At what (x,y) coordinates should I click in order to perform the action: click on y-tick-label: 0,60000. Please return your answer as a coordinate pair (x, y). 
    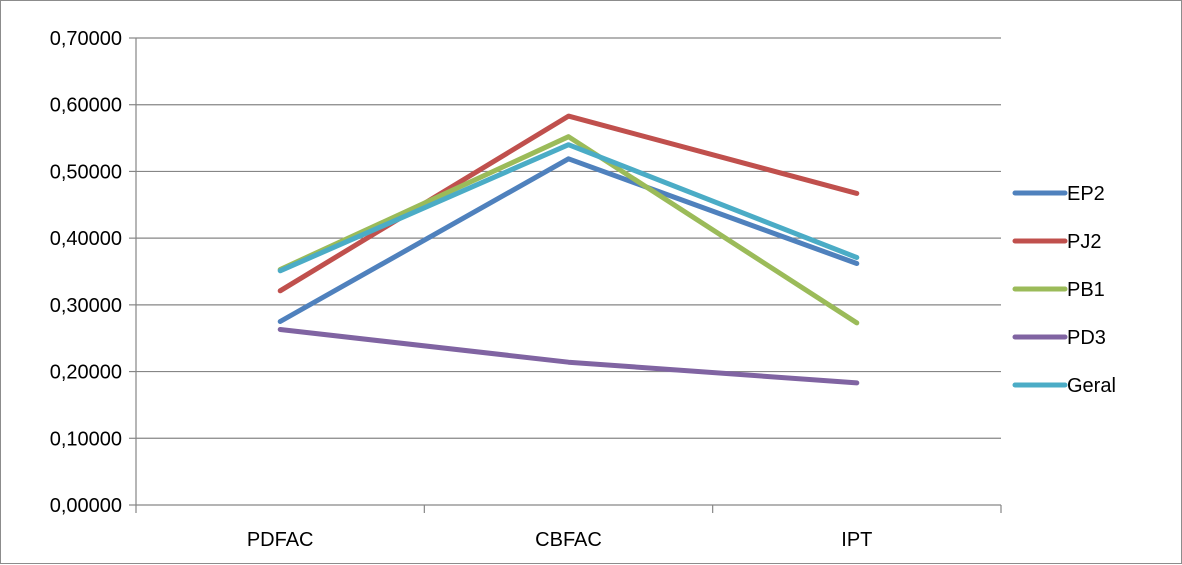
    Looking at the image, I should click on (86, 106).